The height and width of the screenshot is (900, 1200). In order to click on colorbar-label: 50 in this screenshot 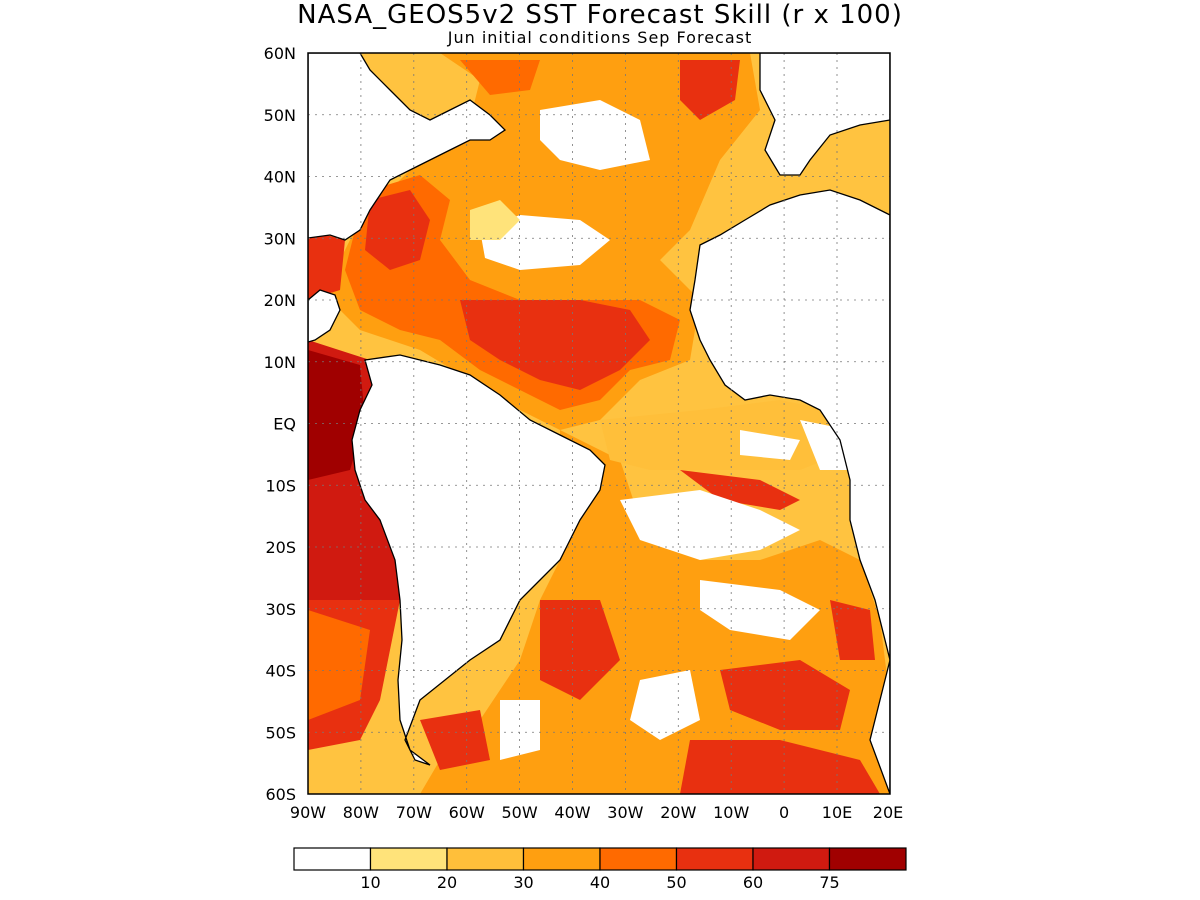, I will do `click(676, 882)`.